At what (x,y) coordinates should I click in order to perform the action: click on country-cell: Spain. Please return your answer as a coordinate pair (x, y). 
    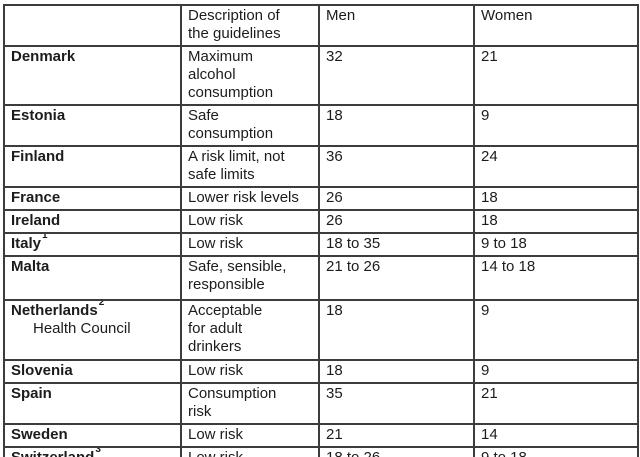
    Looking at the image, I should click on (92, 403).